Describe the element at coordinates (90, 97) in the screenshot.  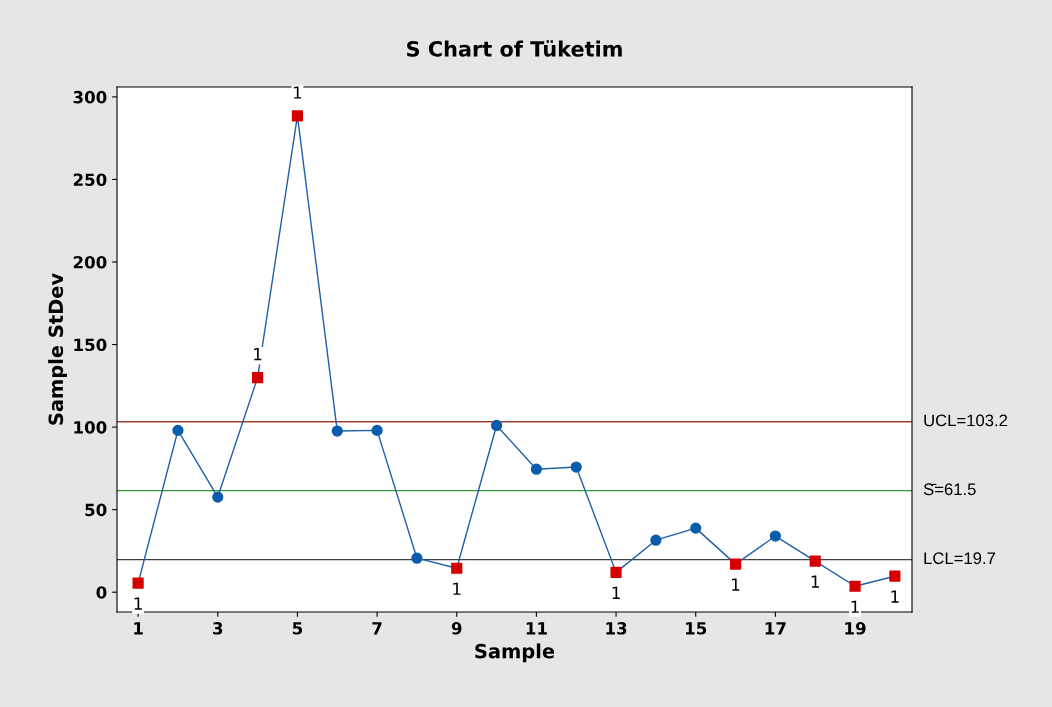
I see `y-tick-label: 300` at that location.